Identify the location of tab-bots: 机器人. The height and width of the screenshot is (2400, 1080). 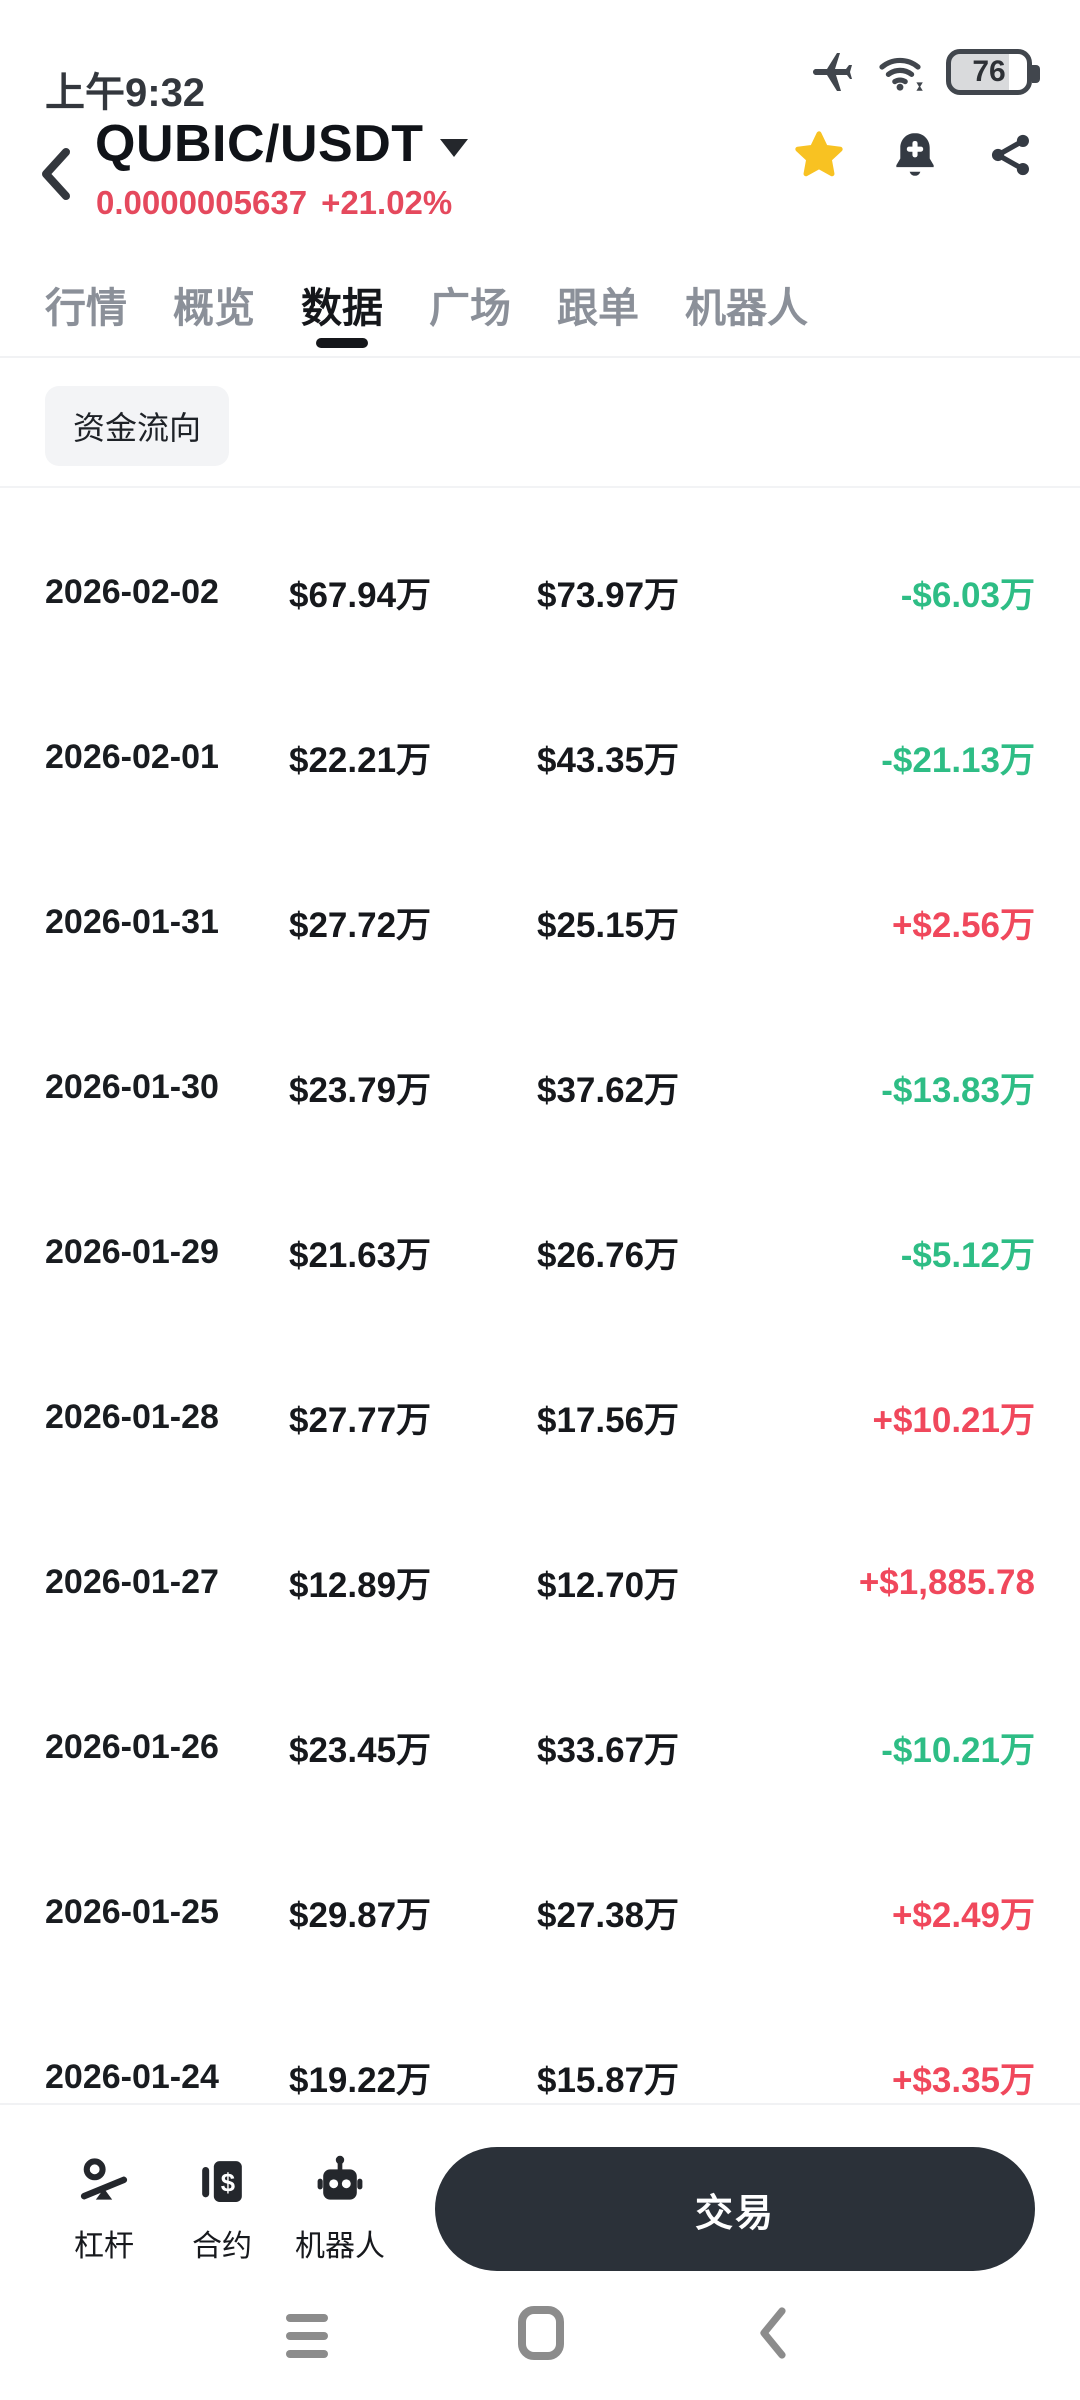
(746, 308).